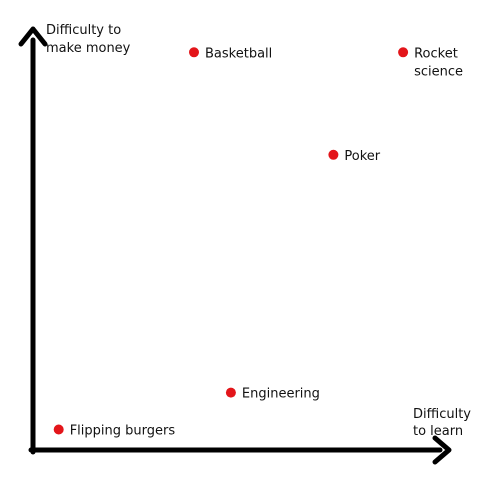 Image resolution: width=480 pixels, height=484 pixels. What do you see at coordinates (442, 450) in the screenshot?
I see `x-axis-arrowhead` at bounding box center [442, 450].